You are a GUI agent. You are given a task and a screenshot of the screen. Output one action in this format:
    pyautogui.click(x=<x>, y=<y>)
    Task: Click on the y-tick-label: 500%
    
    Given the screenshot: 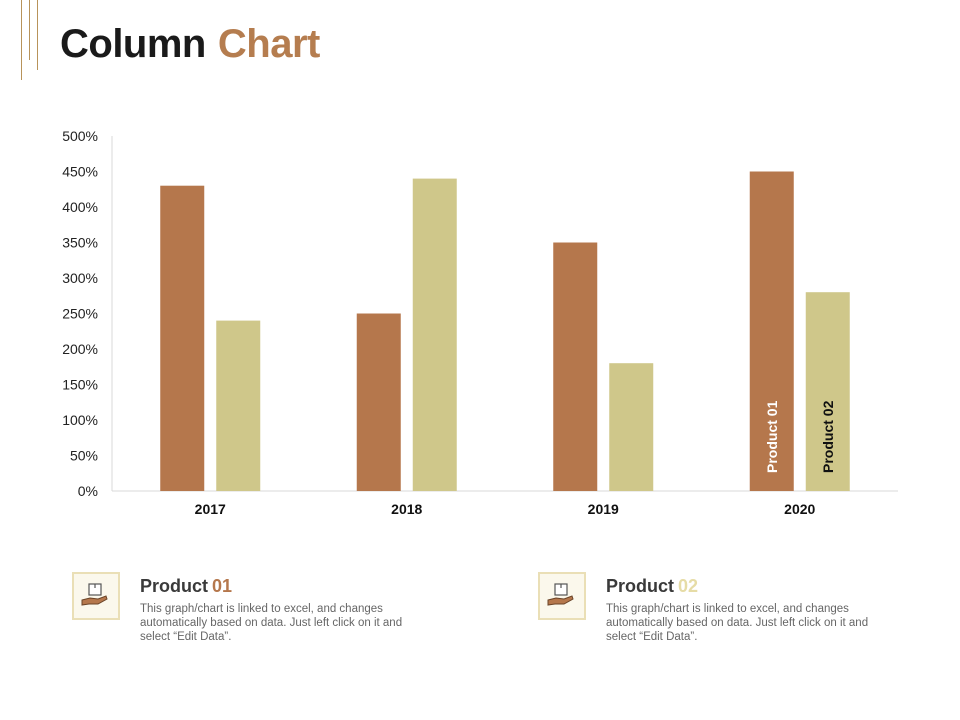 What is the action you would take?
    pyautogui.click(x=80, y=136)
    